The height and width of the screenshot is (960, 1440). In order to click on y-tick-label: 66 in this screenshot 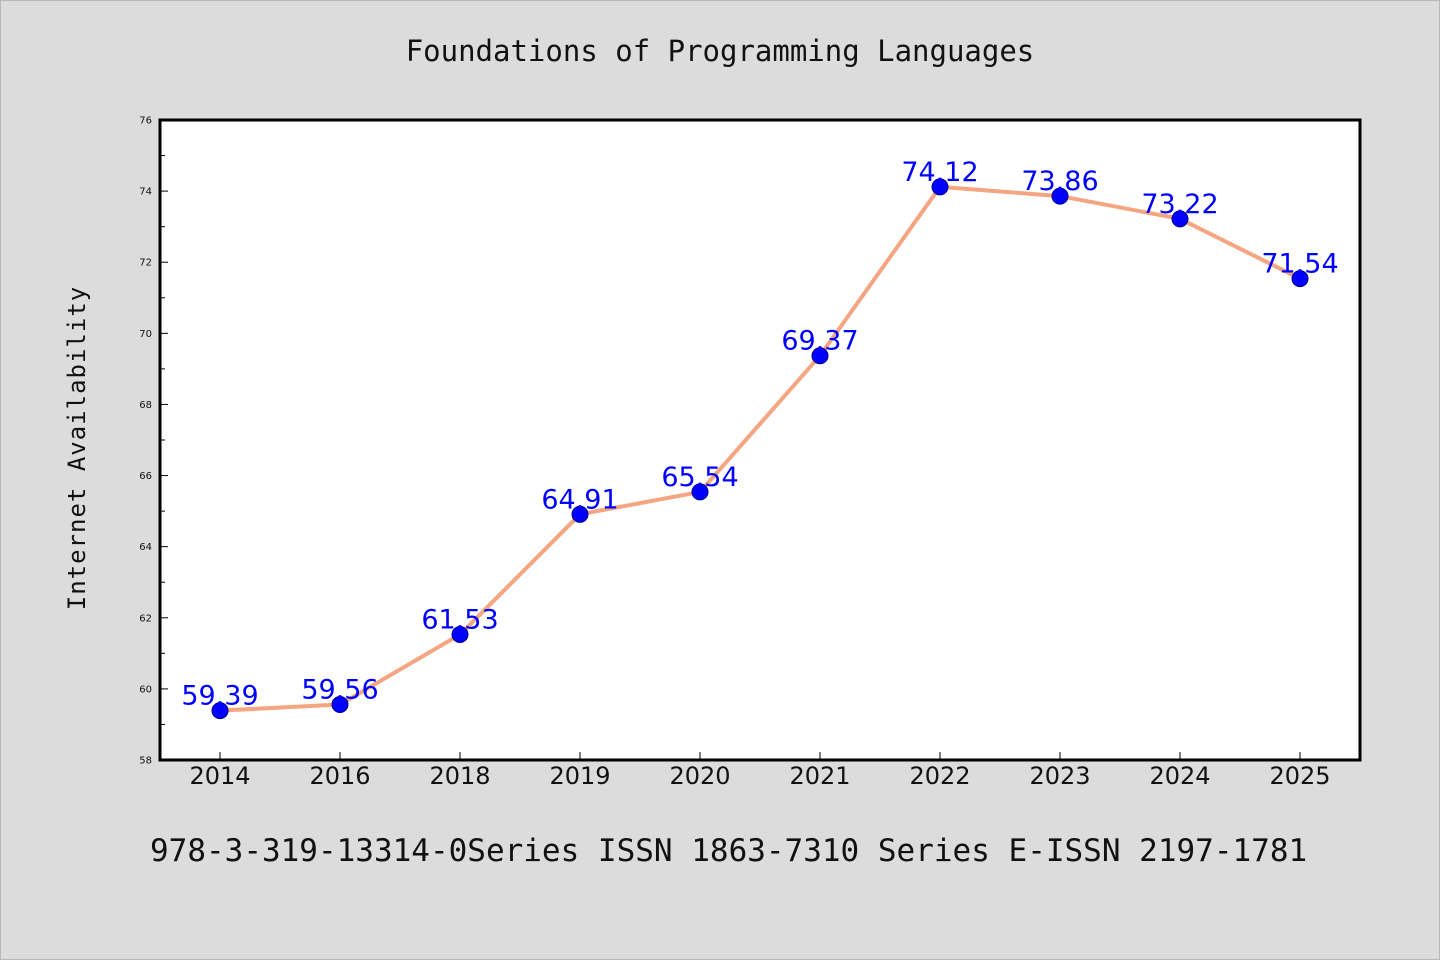, I will do `click(145, 476)`.